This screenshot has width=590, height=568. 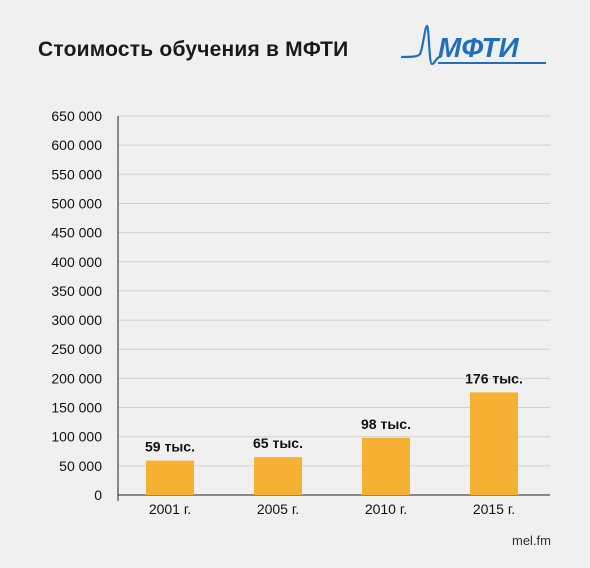 I want to click on bar-value-label: 59 тыс., so click(x=170, y=447).